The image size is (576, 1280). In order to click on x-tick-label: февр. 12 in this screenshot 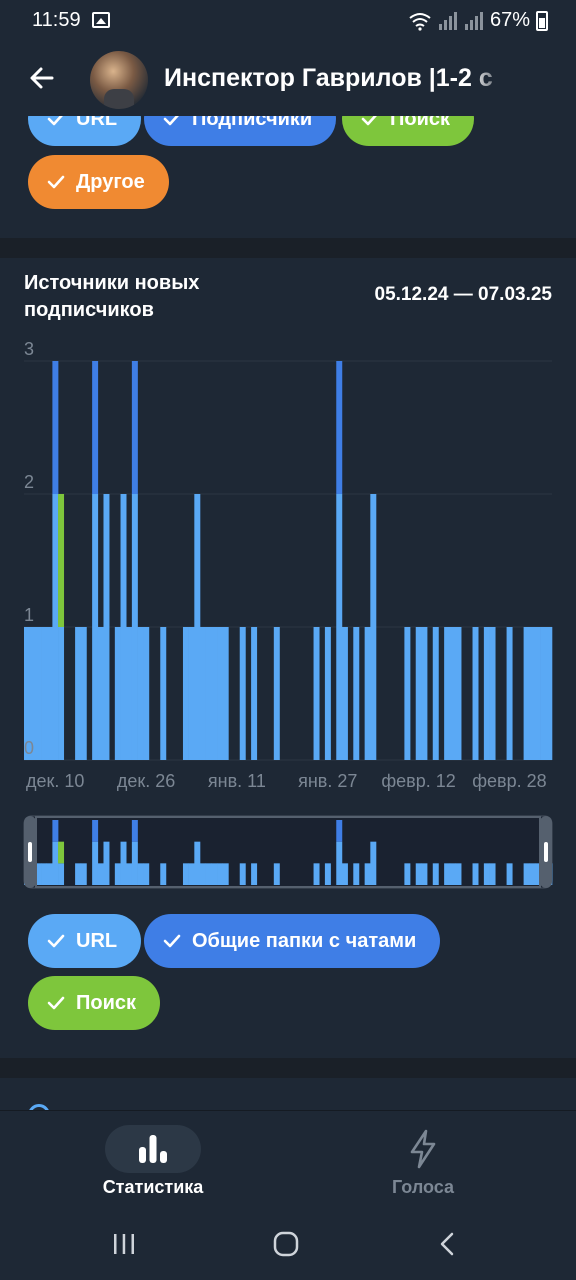, I will do `click(418, 781)`.